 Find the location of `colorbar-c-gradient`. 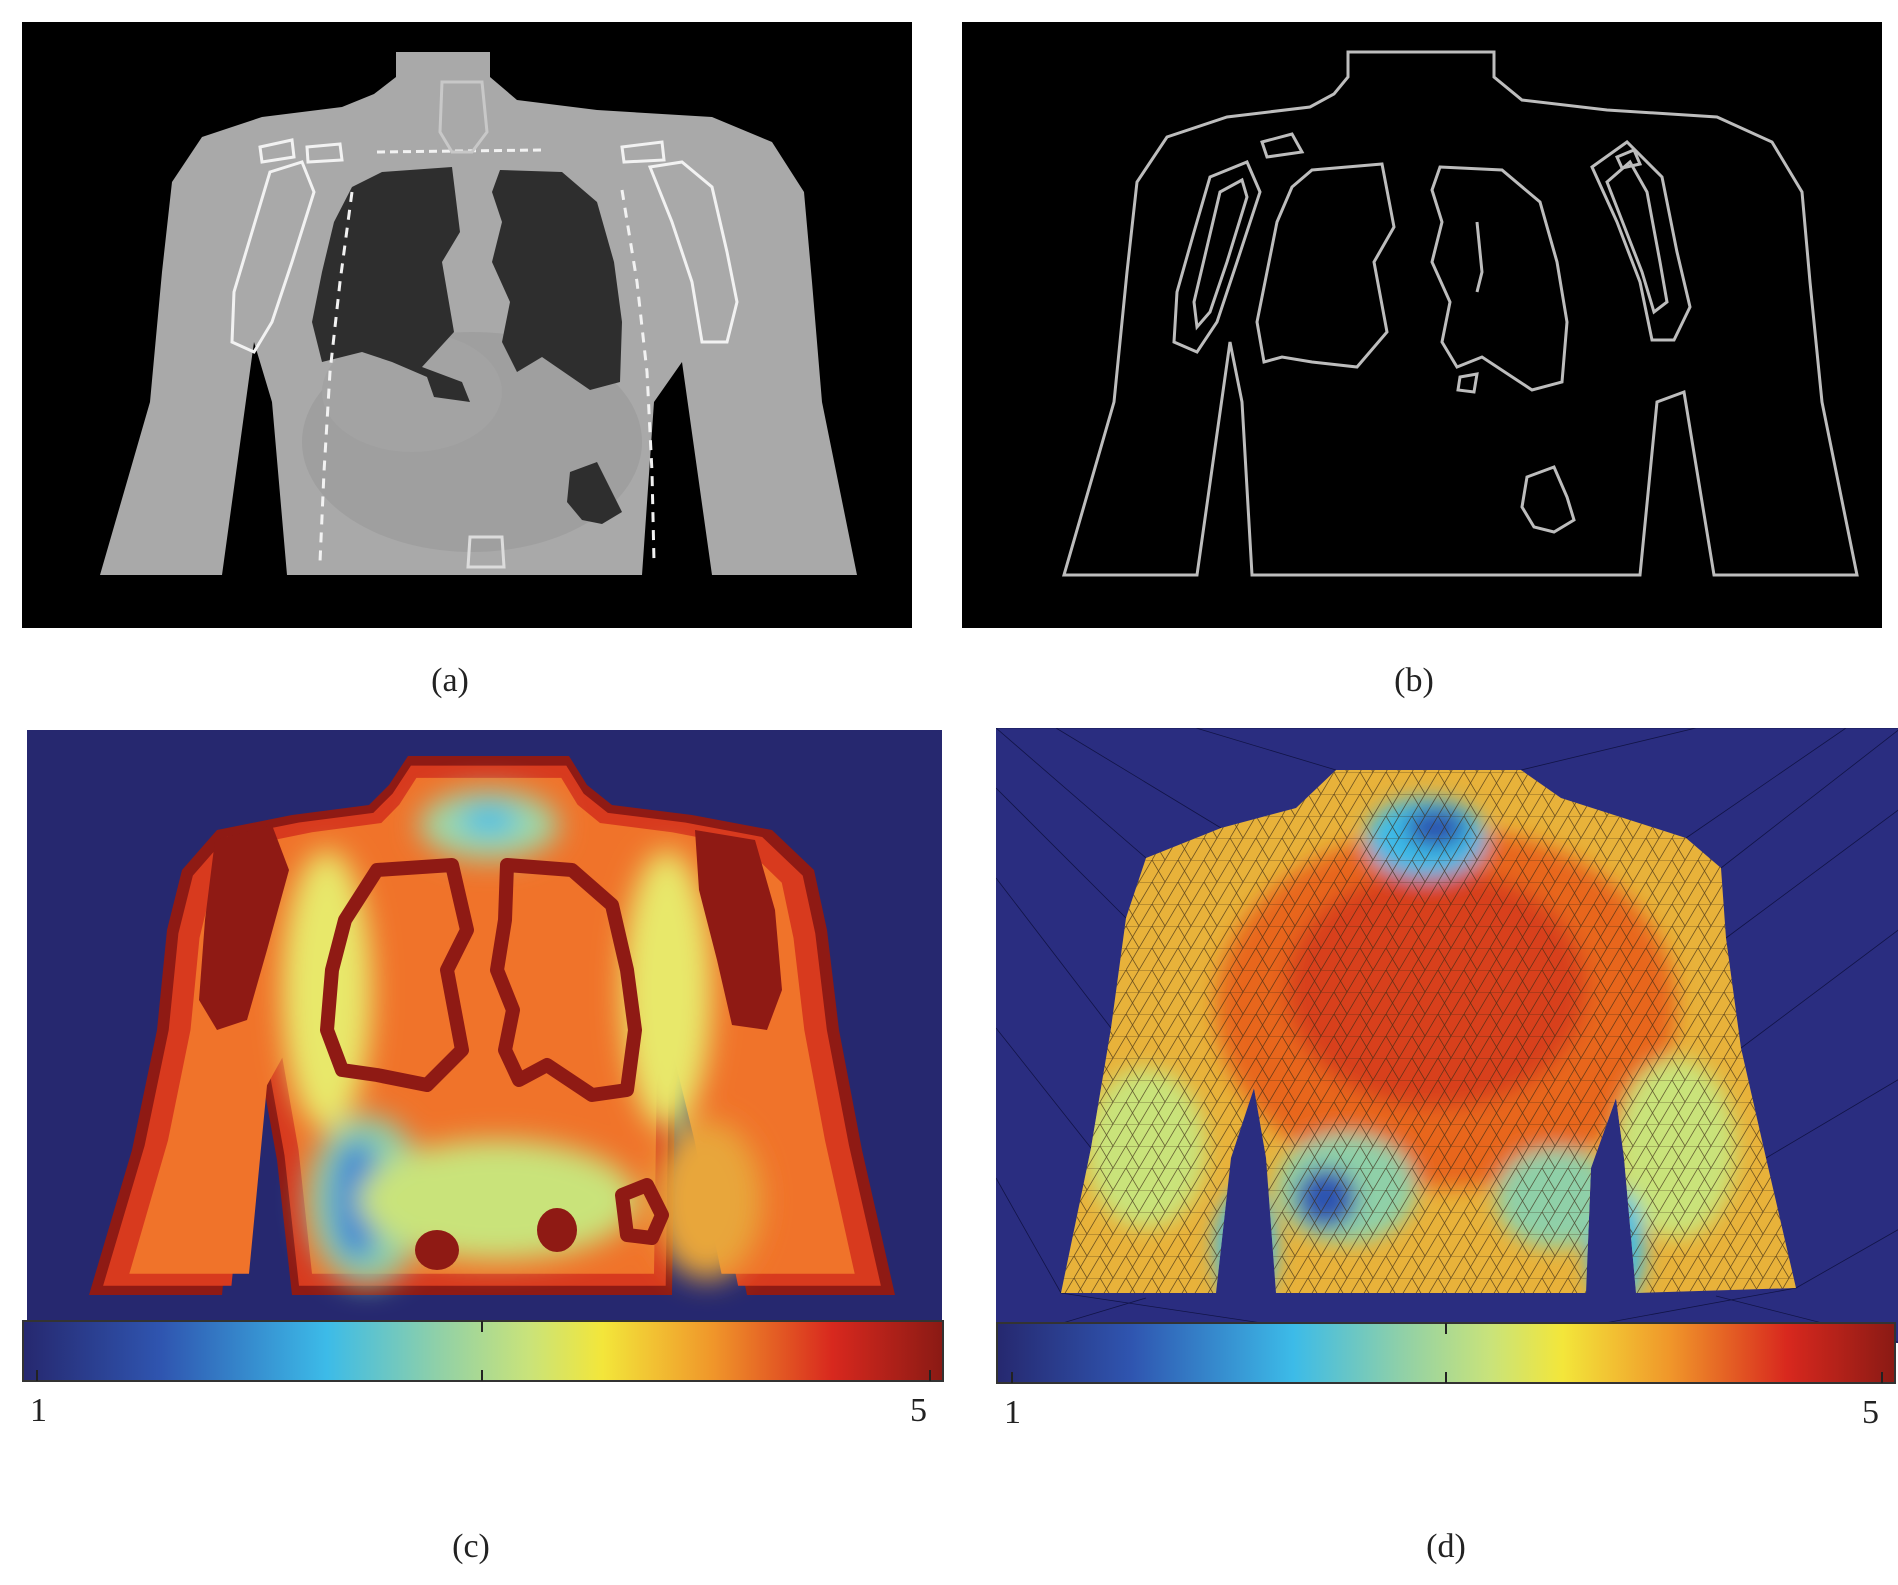

colorbar-c-gradient is located at coordinates (483, 1351).